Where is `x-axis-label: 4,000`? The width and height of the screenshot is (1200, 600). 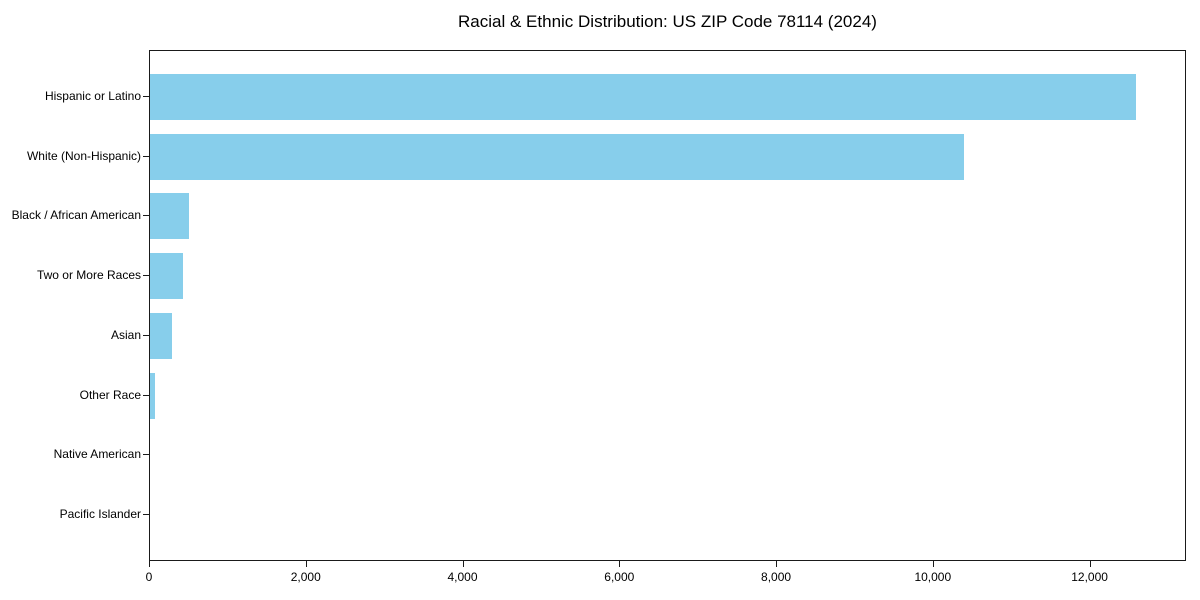 x-axis-label: 4,000 is located at coordinates (462, 577).